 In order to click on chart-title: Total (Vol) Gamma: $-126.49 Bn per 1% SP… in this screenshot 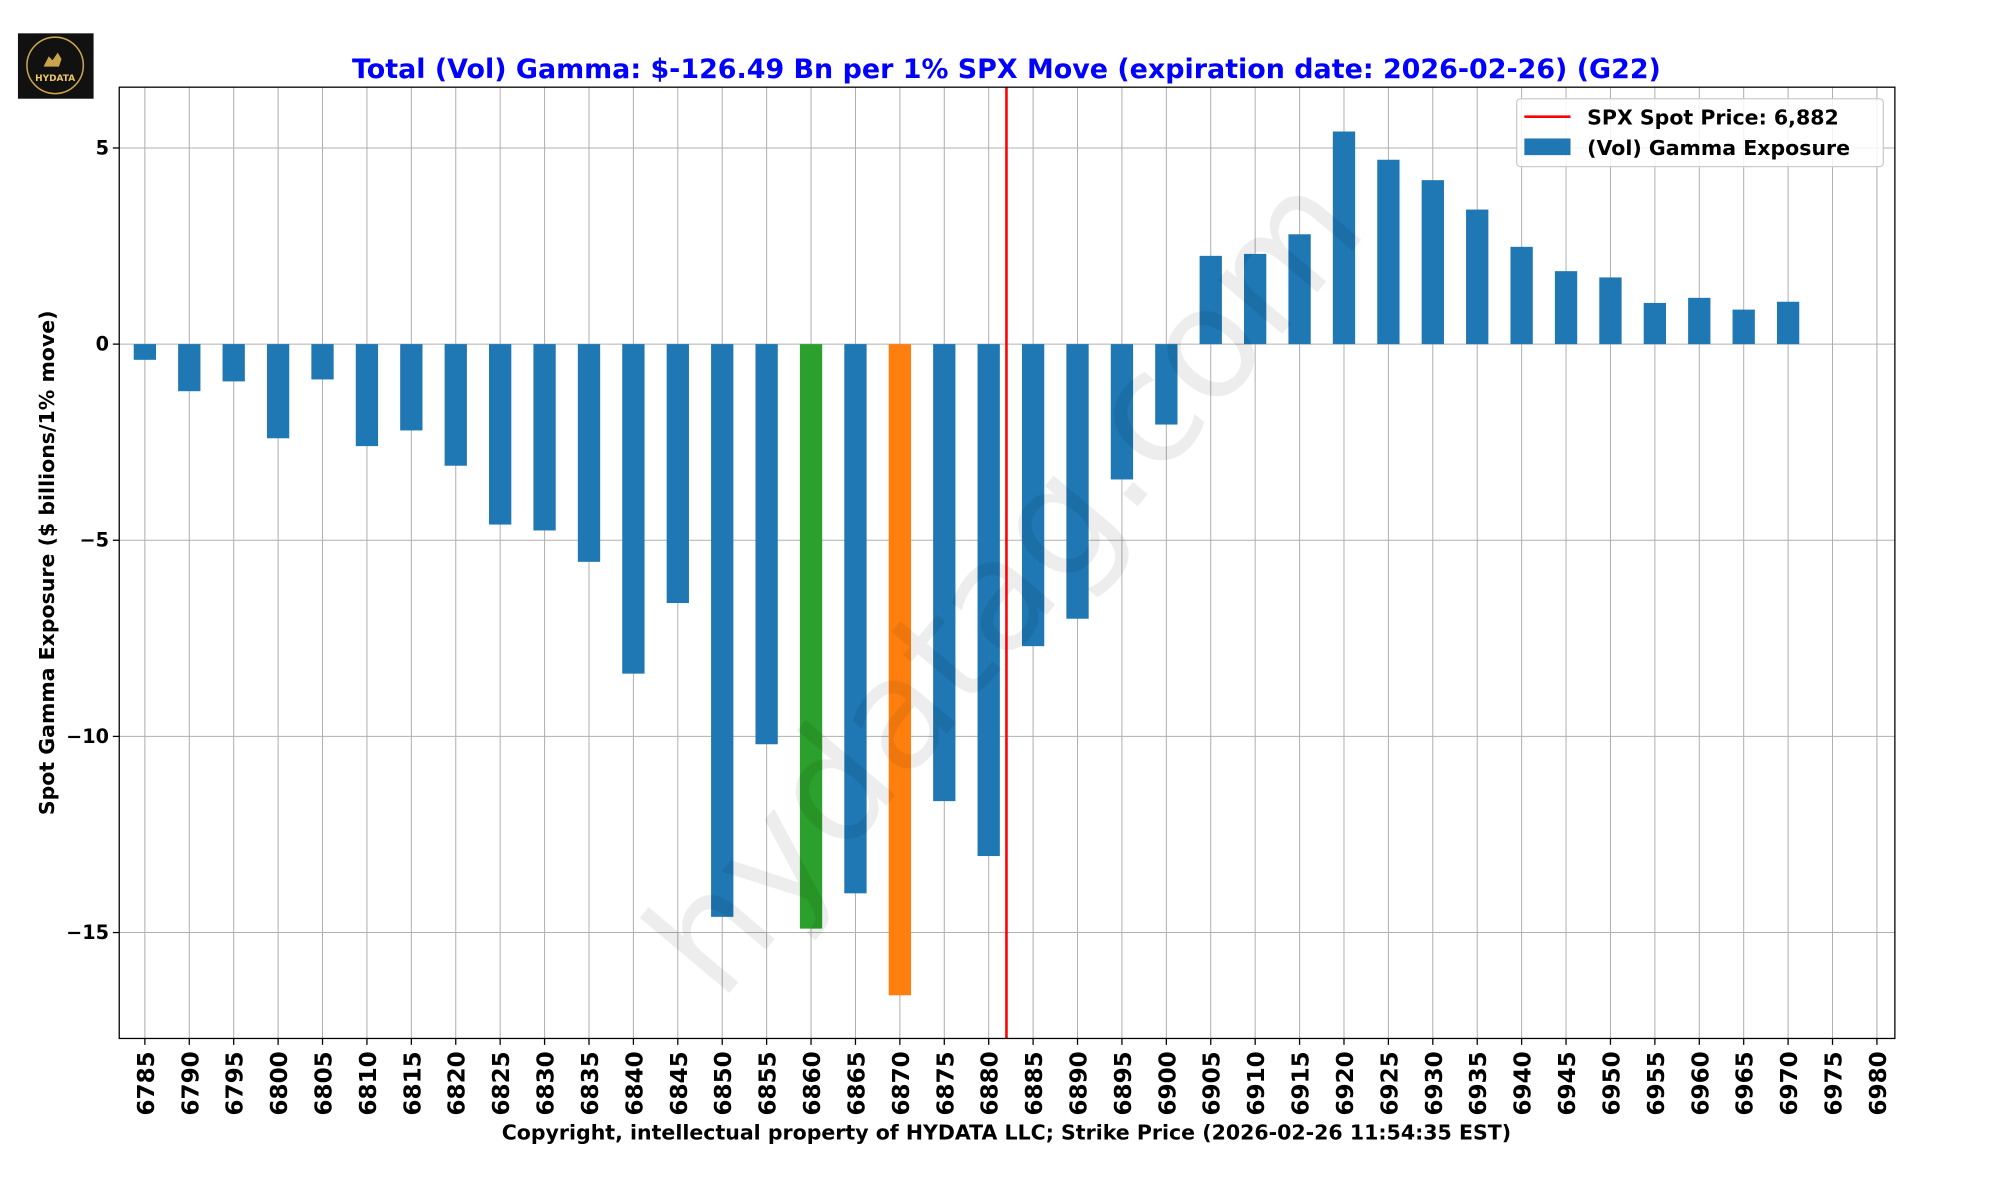, I will do `click(1006, 69)`.